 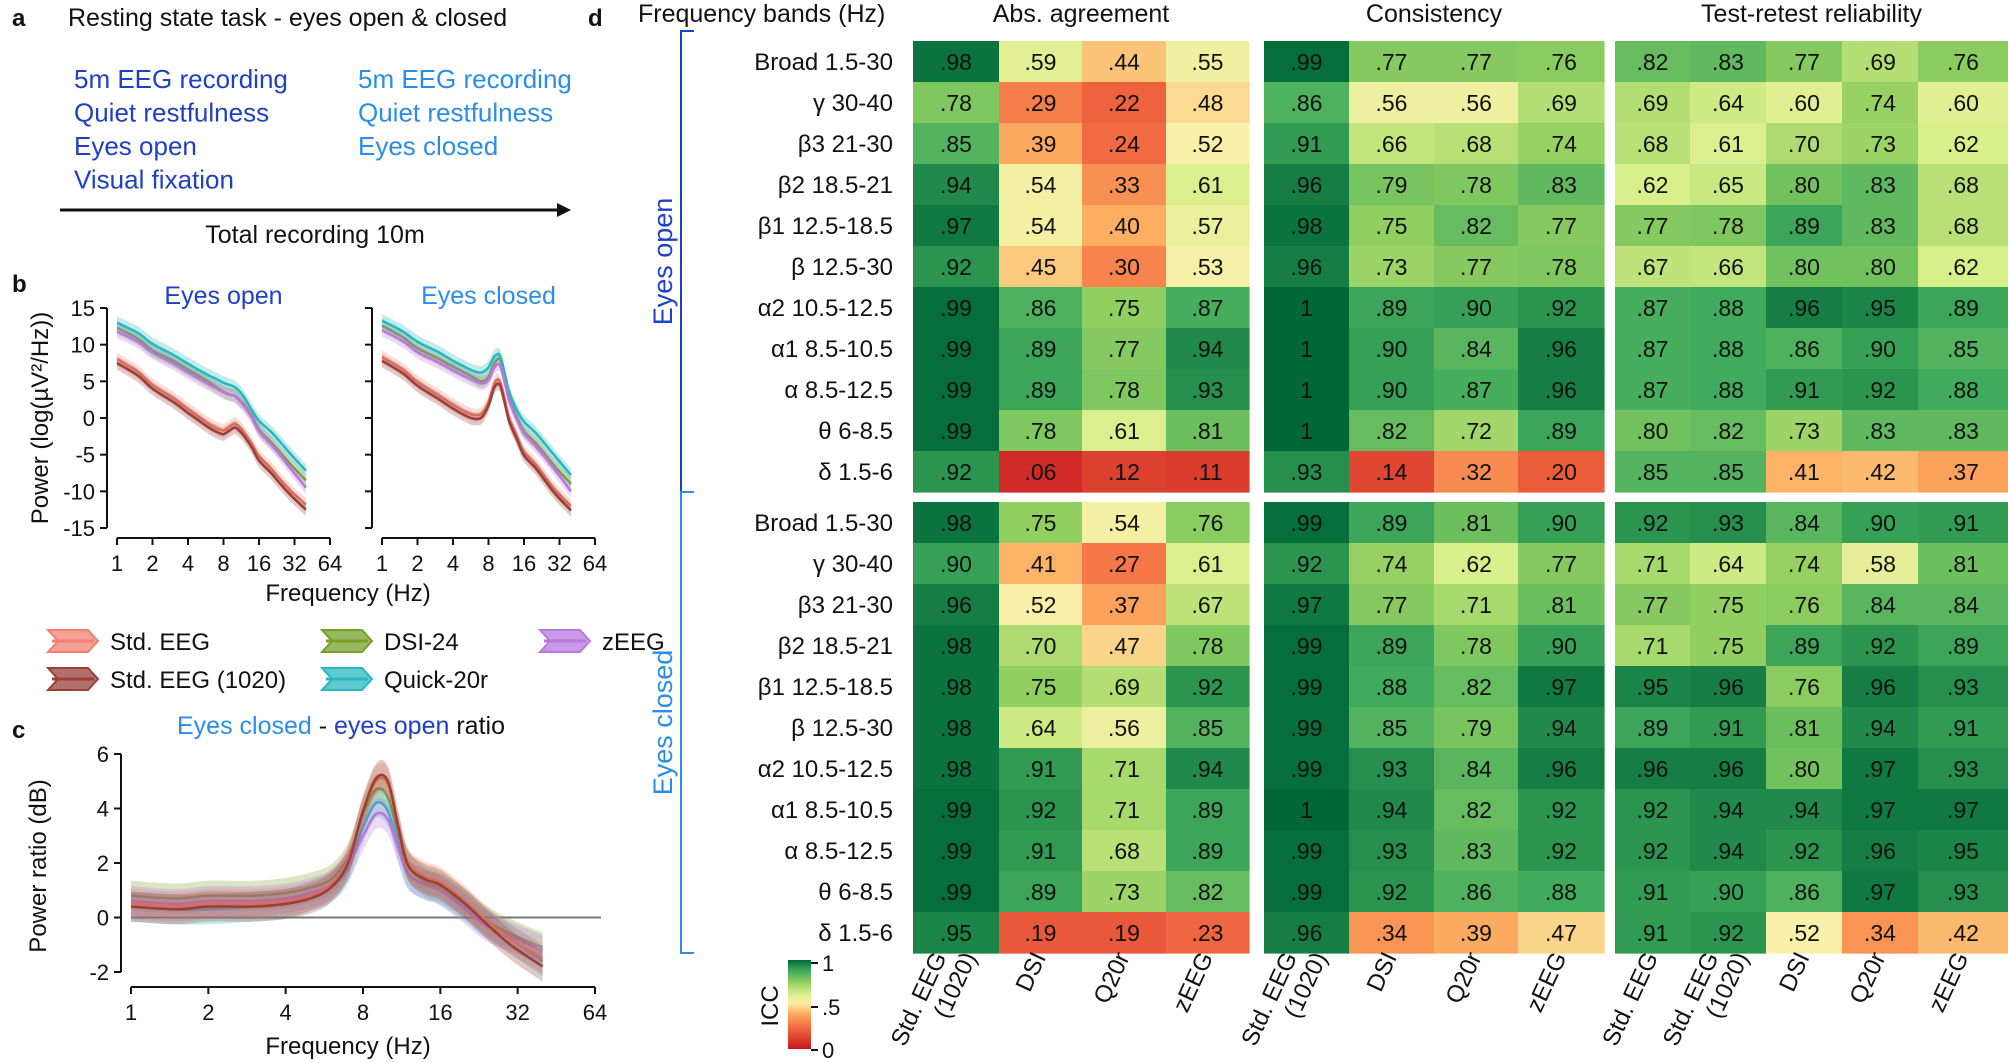 What do you see at coordinates (559, 563) in the screenshot?
I see `x-tick-label: 32` at bounding box center [559, 563].